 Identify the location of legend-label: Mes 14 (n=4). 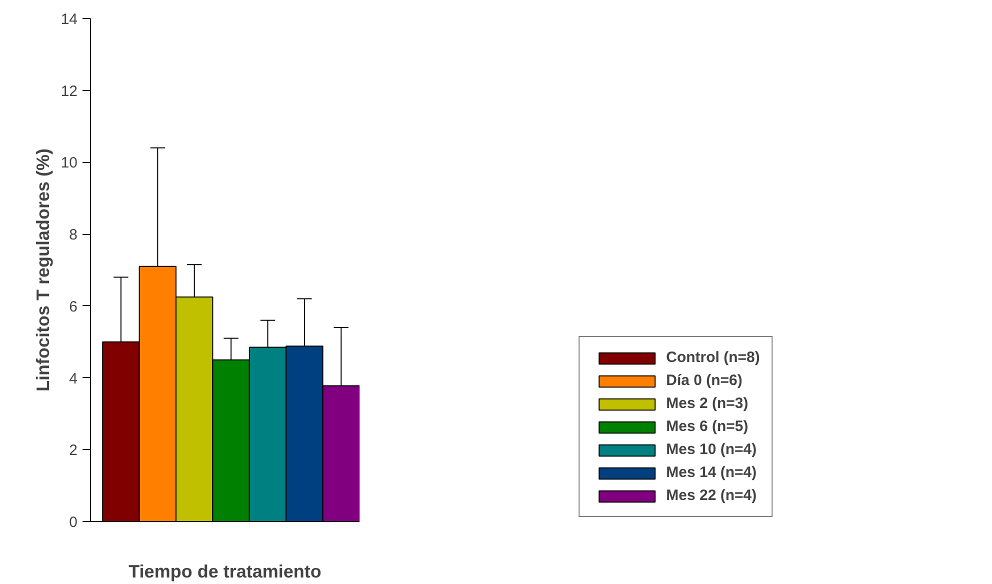
(711, 472).